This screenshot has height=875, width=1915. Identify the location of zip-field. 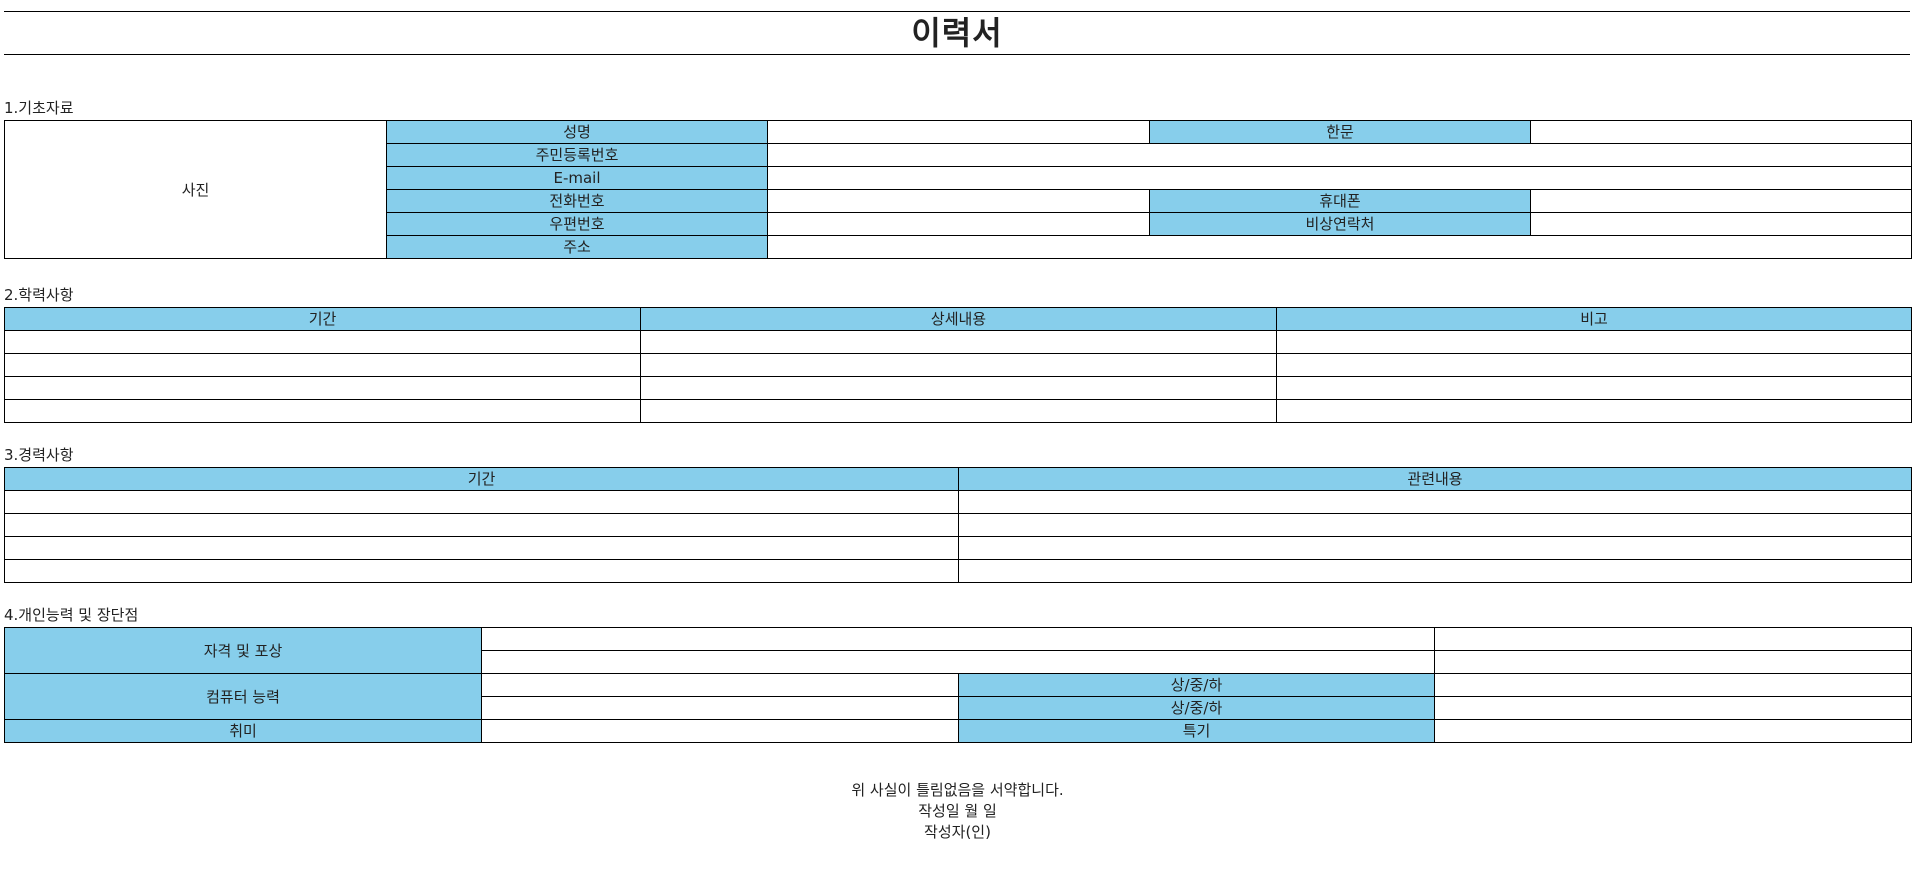
(958, 224).